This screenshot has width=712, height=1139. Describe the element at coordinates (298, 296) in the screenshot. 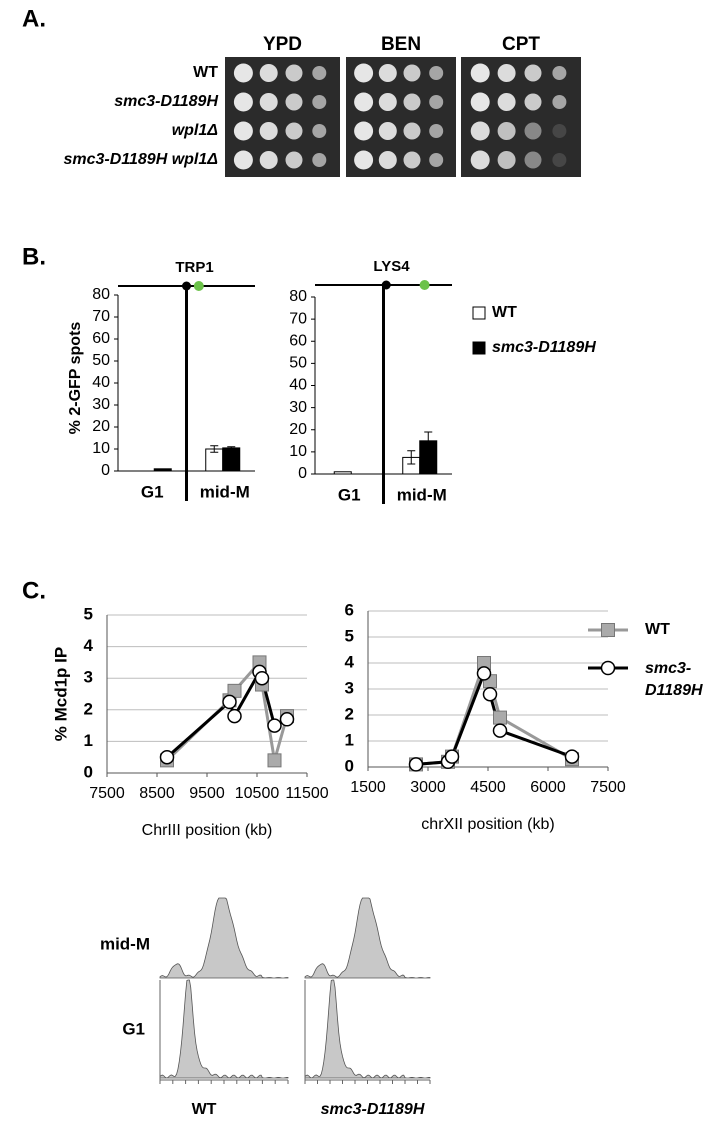

I see `y-tick-label: 80` at that location.